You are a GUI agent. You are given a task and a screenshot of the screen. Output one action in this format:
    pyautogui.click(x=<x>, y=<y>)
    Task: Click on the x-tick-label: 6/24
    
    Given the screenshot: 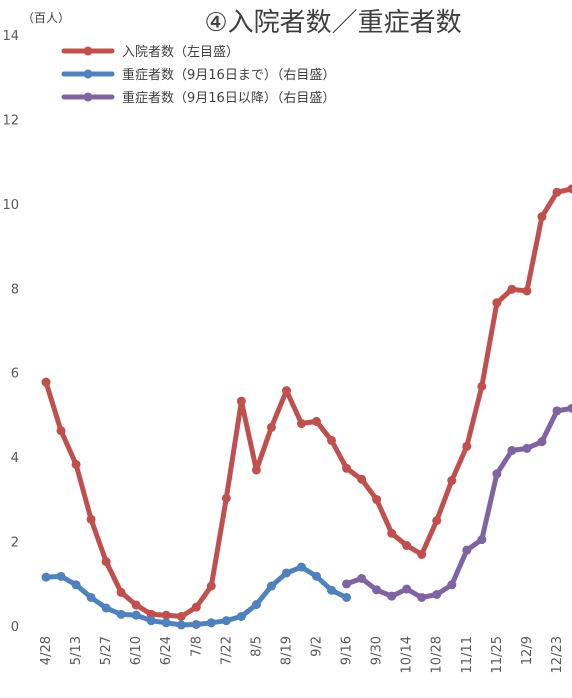 What is the action you would take?
    pyautogui.click(x=166, y=650)
    